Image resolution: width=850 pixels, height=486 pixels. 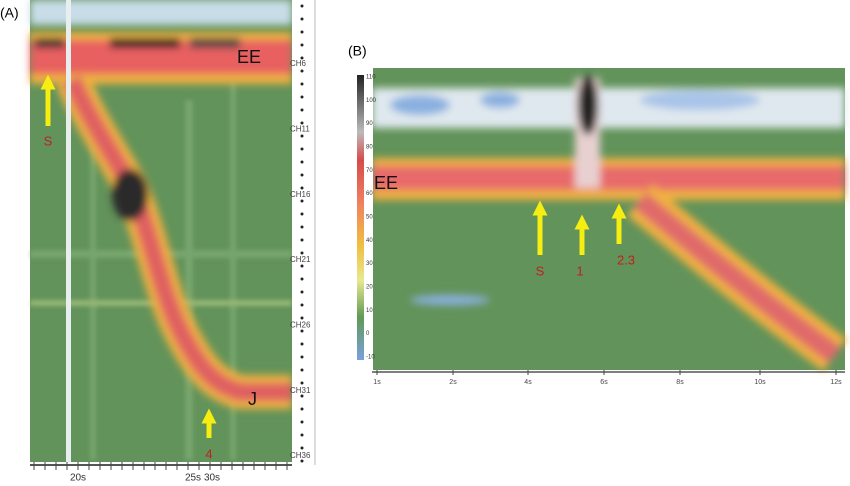 What do you see at coordinates (300, 128) in the screenshot?
I see `channel-label: CH11` at bounding box center [300, 128].